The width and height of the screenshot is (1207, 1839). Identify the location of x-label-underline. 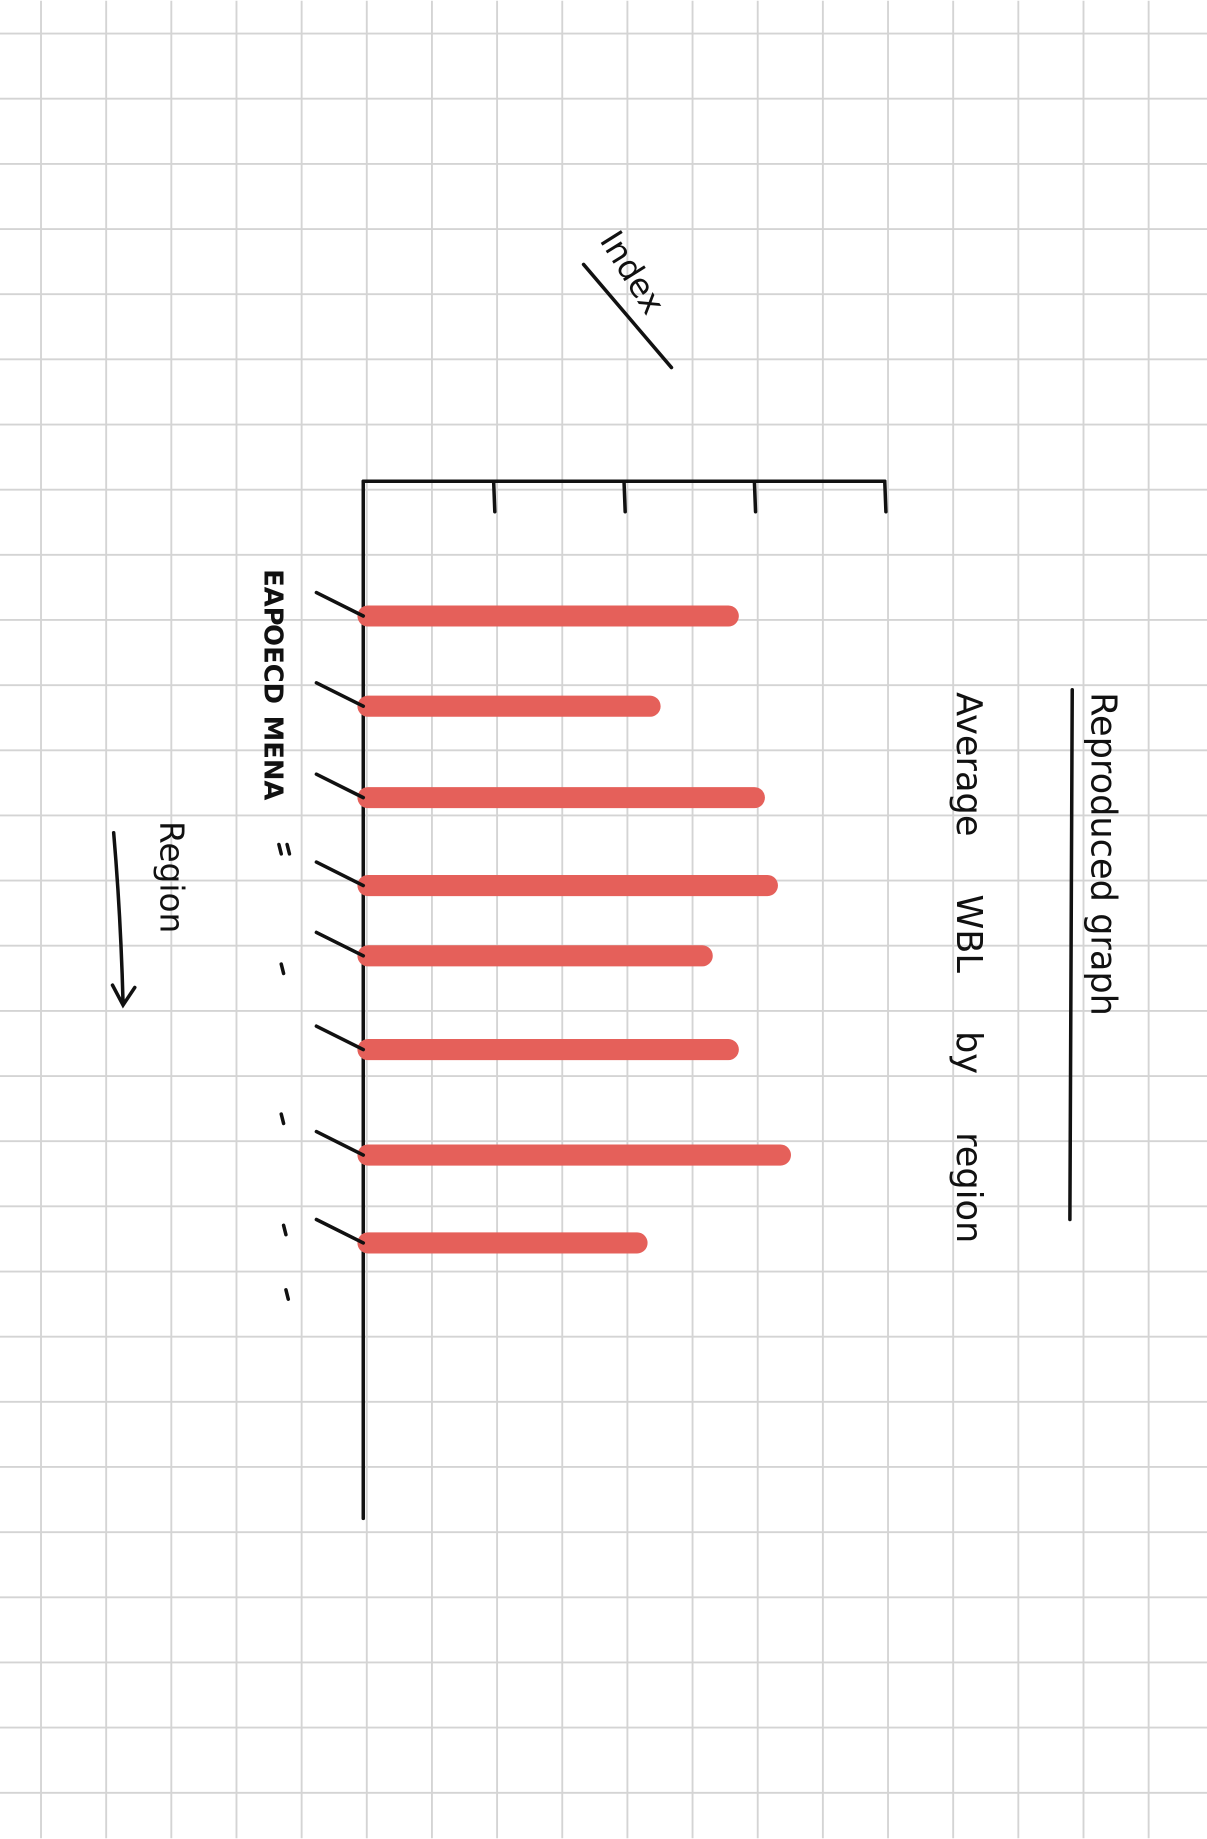
(627, 316).